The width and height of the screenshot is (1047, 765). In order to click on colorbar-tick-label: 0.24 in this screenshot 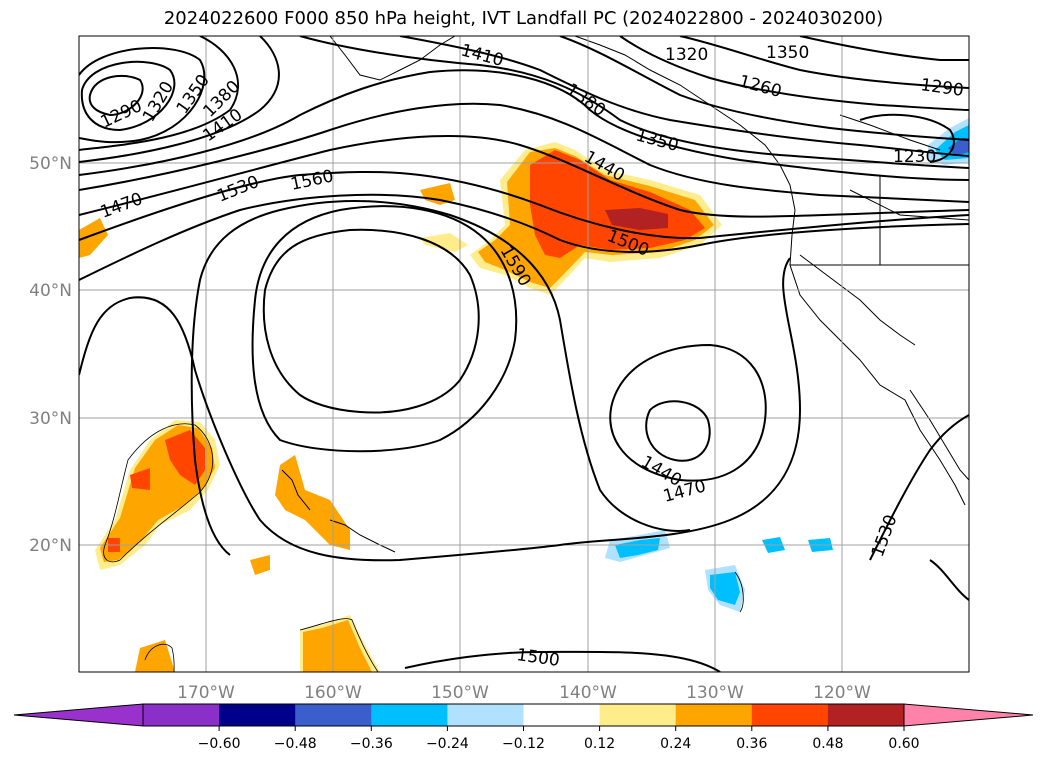, I will do `click(675, 744)`.